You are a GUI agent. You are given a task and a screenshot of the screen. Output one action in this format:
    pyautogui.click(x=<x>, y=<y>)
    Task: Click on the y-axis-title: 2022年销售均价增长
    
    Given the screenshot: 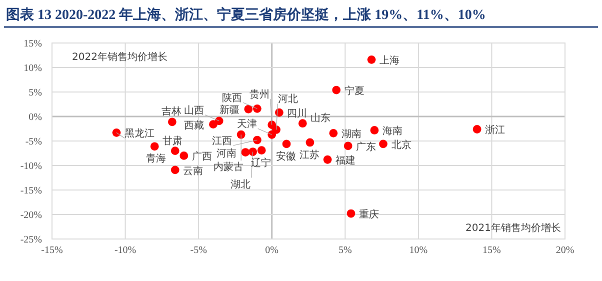 What is the action you would take?
    pyautogui.click(x=120, y=57)
    